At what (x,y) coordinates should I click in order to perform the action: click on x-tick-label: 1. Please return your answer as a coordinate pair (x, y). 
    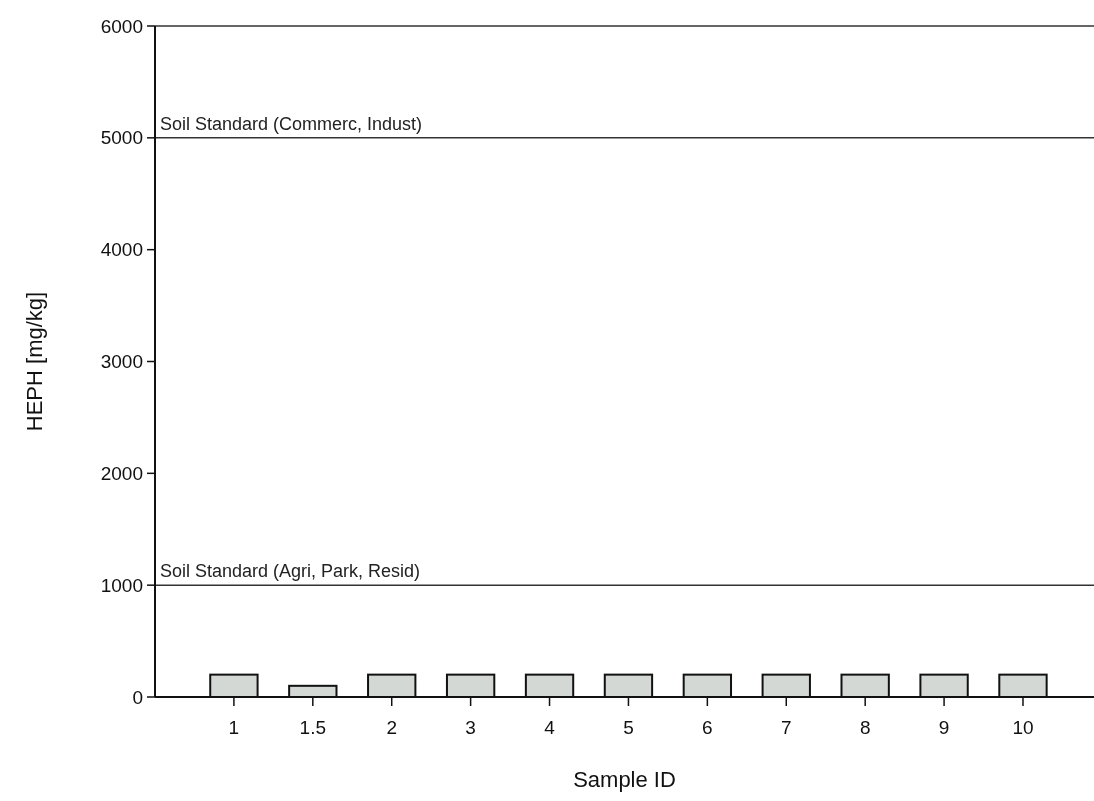
    Looking at the image, I should click on (234, 727).